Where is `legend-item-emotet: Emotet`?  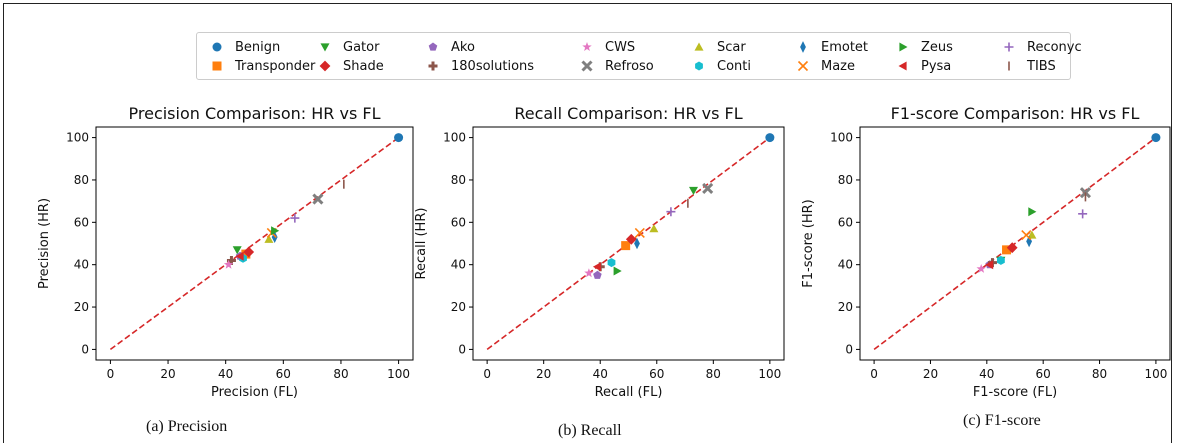
legend-item-emotet: Emotet is located at coordinates (829, 47).